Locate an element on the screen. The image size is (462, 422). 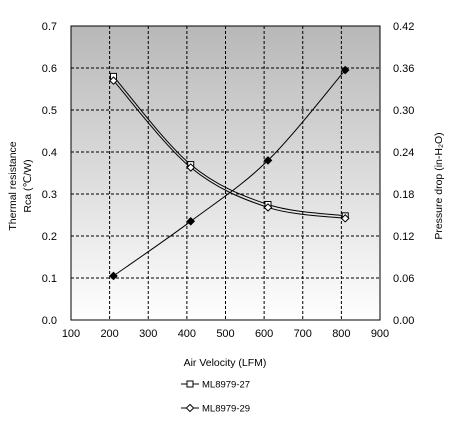
x-tick-label: 300 is located at coordinates (148, 334).